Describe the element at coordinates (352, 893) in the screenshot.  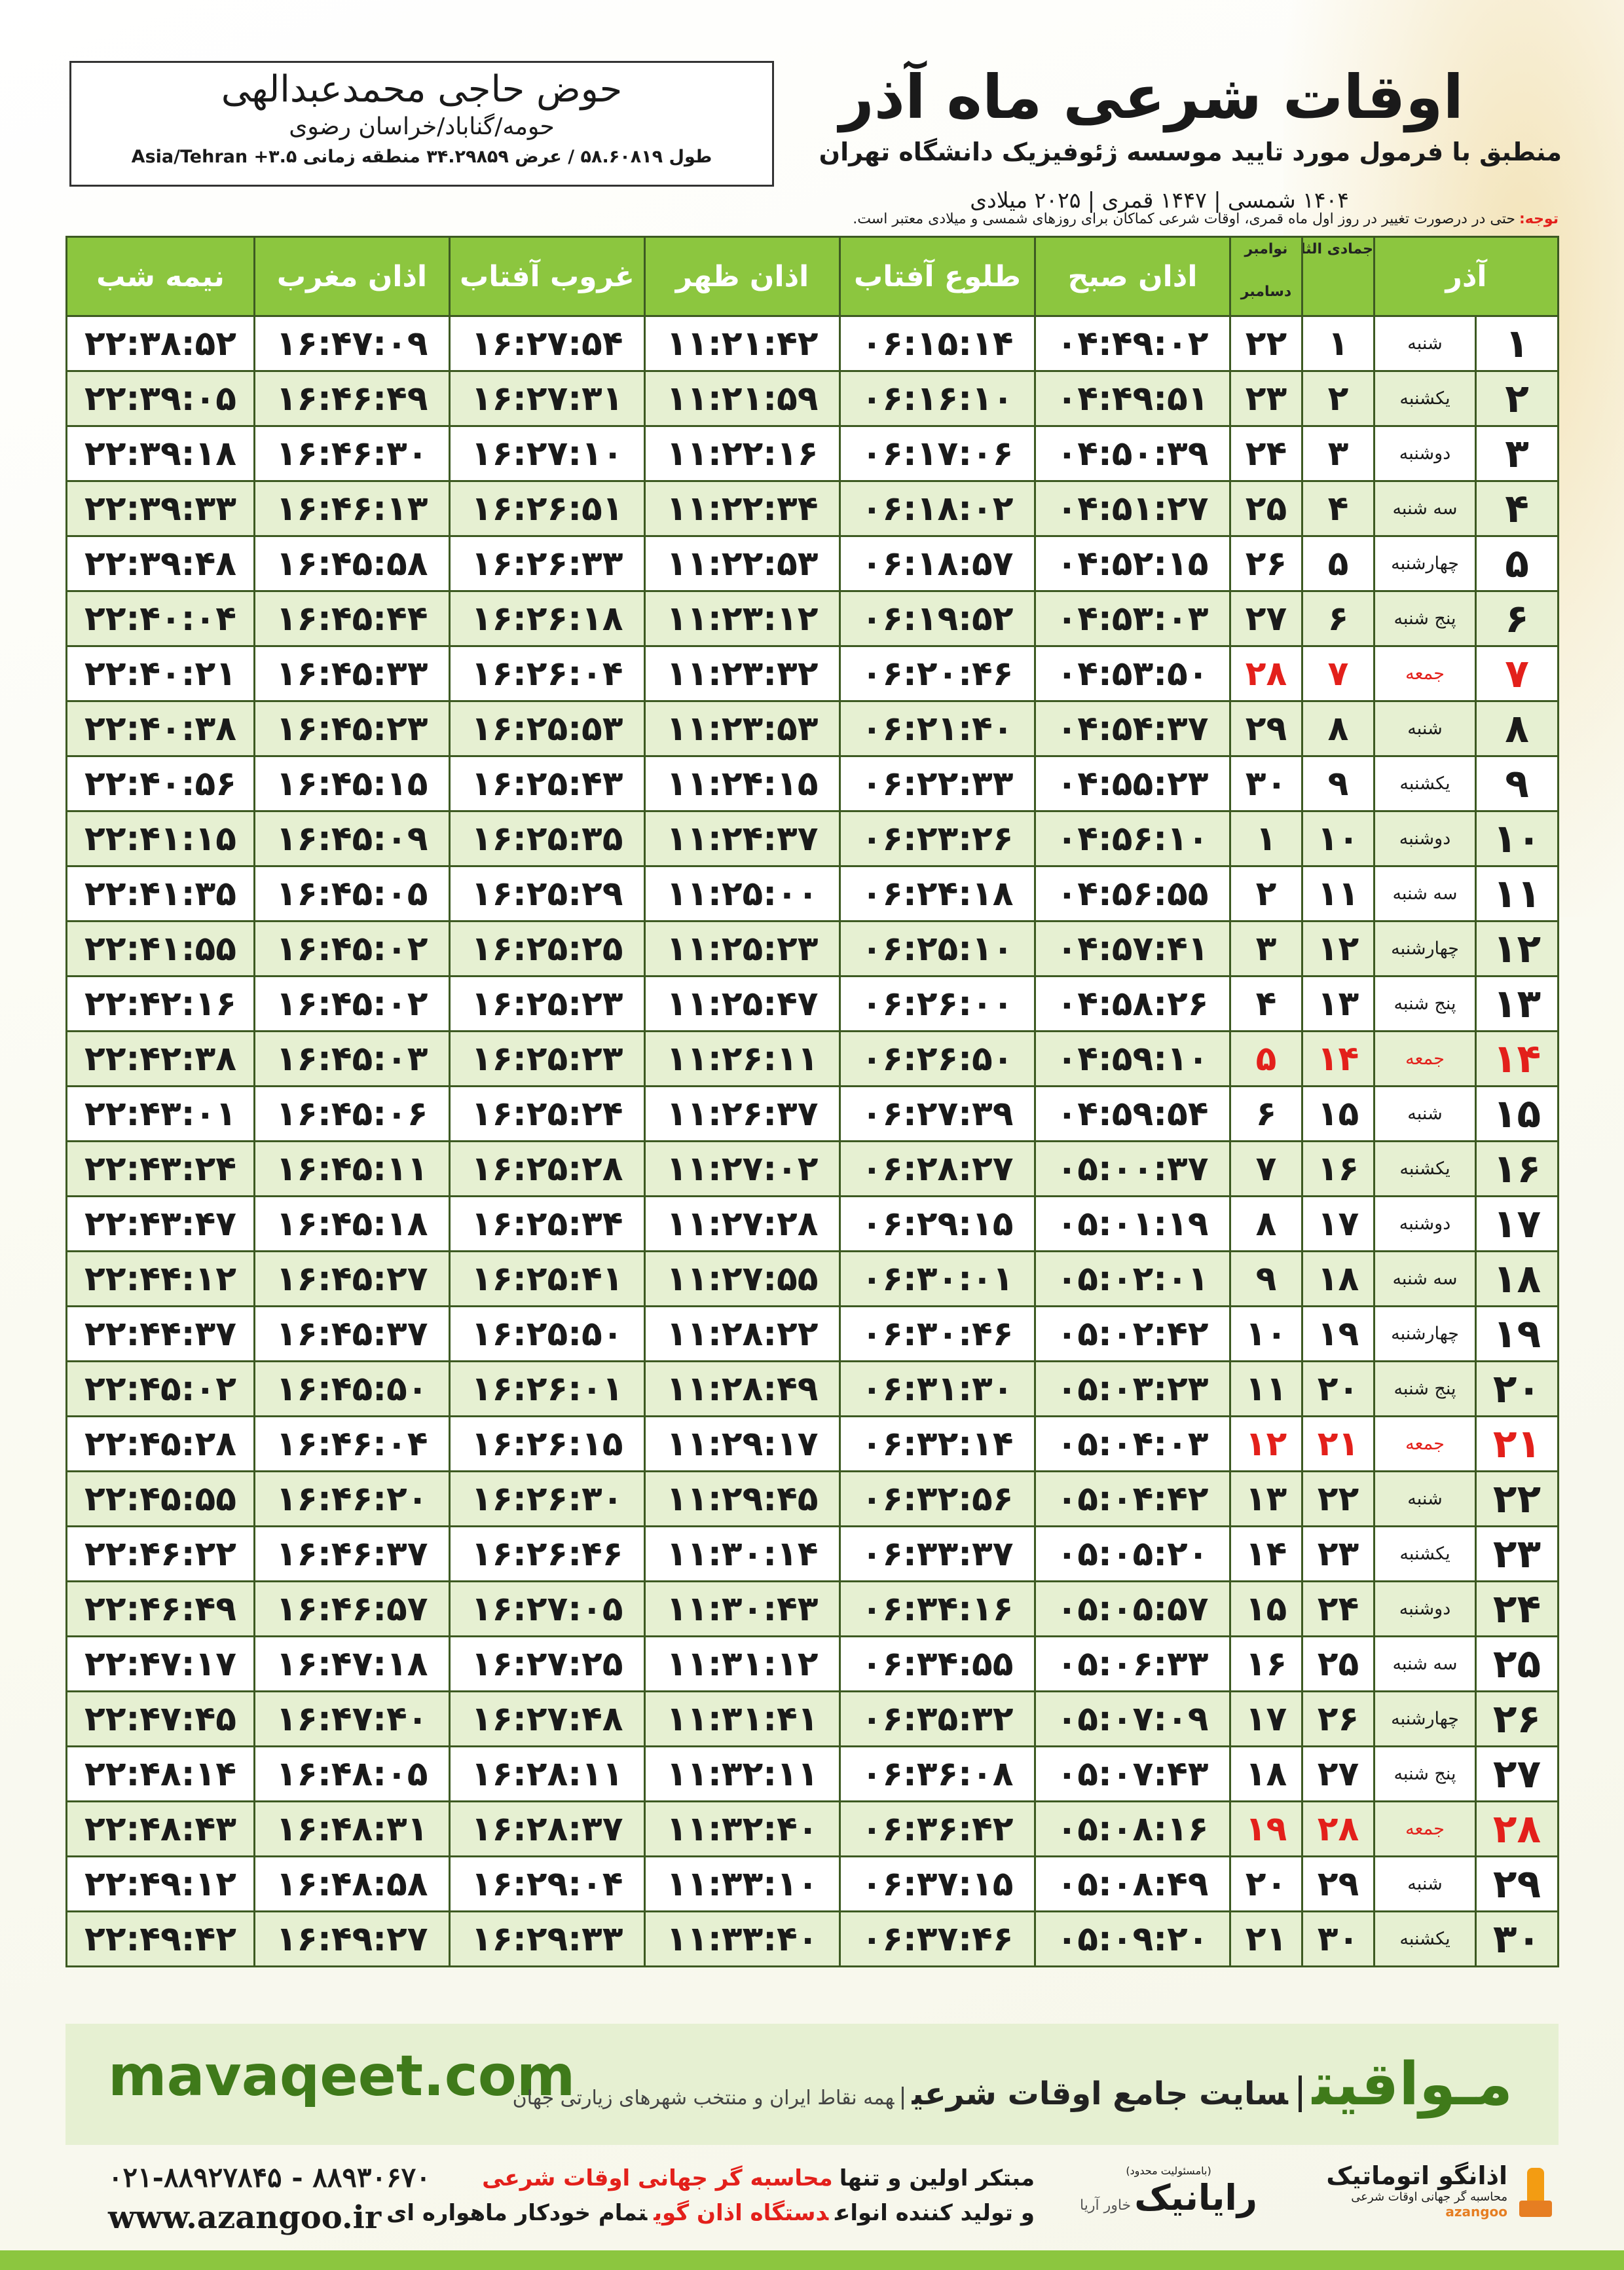
I see `table-cell: ۱۶:۴۵:۰۵` at that location.